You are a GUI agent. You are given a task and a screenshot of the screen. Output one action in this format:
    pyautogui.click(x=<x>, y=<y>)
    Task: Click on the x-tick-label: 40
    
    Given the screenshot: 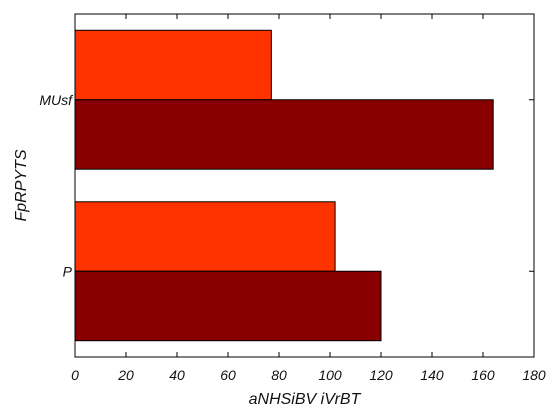 What is the action you would take?
    pyautogui.click(x=177, y=375)
    